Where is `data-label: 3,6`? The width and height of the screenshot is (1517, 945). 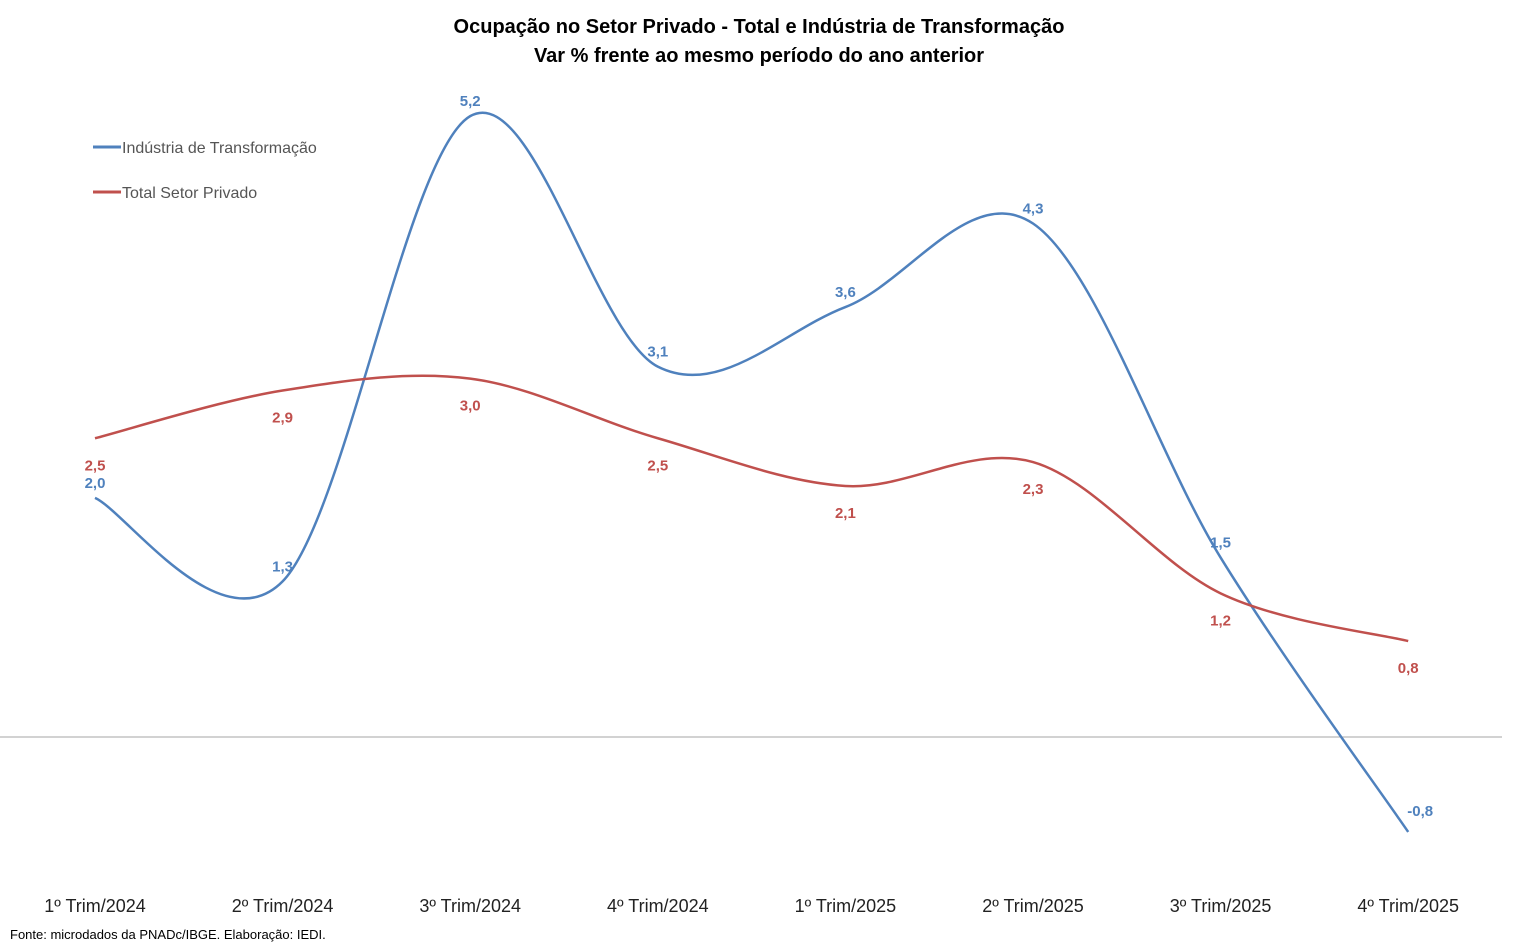
data-label: 3,6 is located at coordinates (845, 292).